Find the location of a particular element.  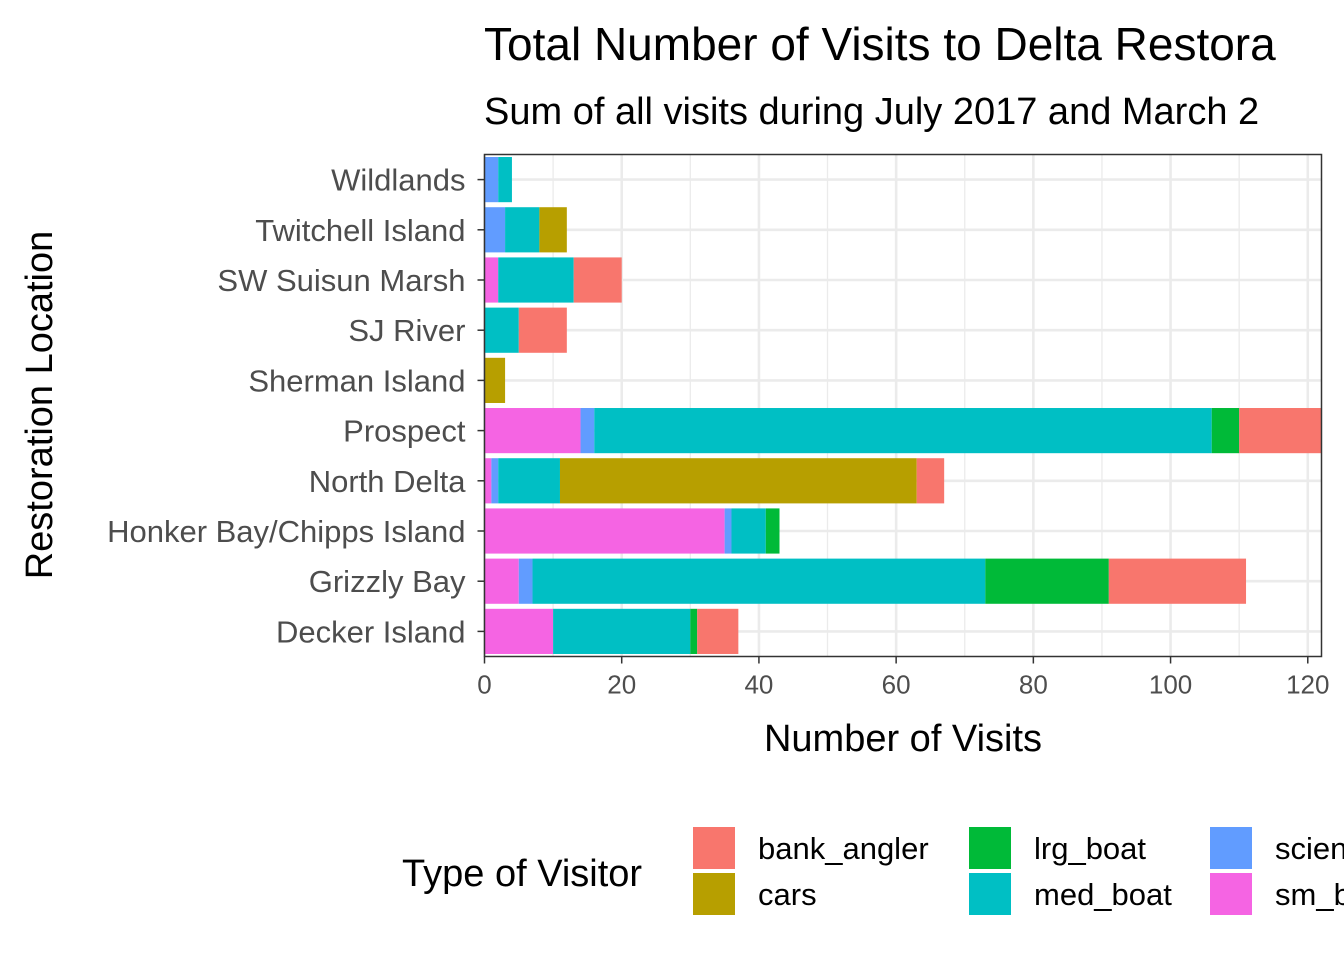

legend-swatch-scientist is located at coordinates (1231, 848).